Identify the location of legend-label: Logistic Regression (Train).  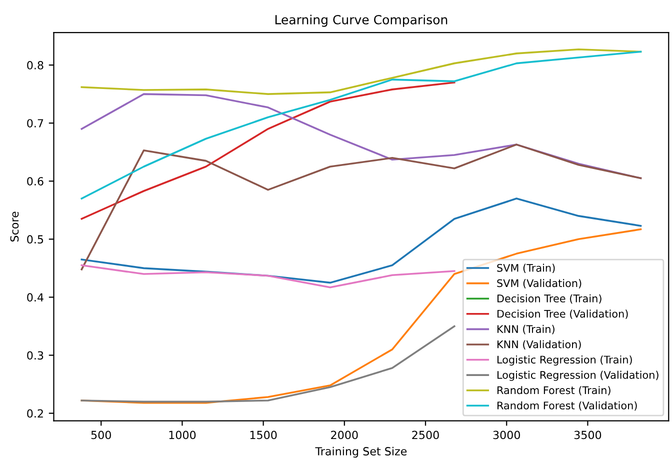
(564, 361).